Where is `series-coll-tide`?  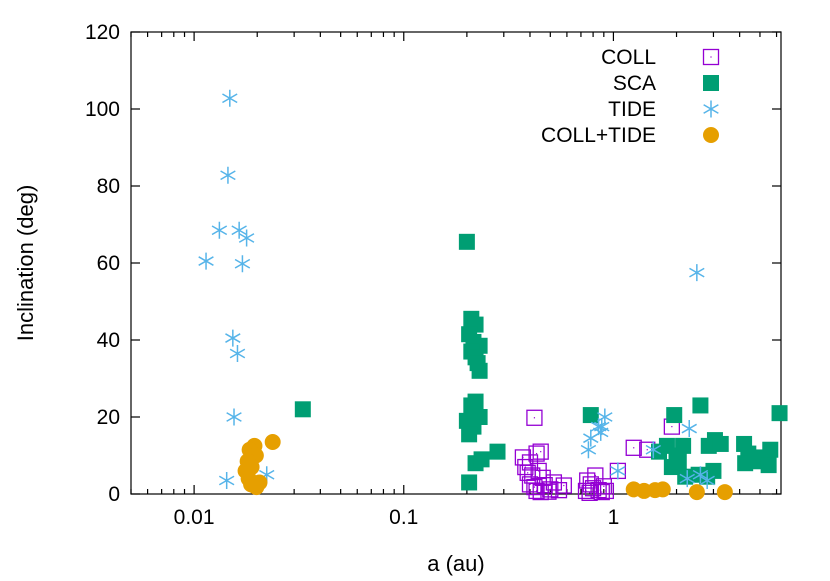
series-coll-tide is located at coordinates (485, 467).